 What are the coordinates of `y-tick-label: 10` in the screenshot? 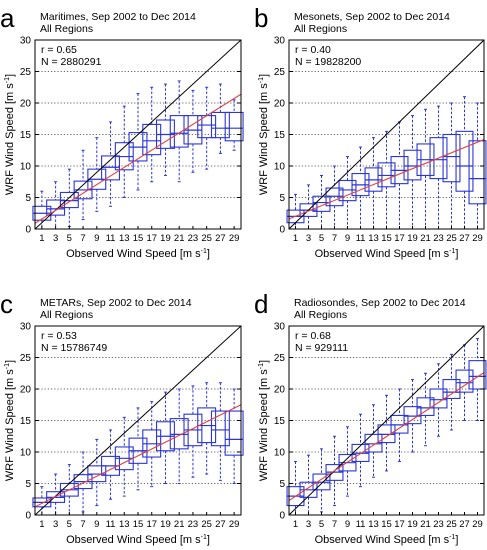 It's located at (26, 453).